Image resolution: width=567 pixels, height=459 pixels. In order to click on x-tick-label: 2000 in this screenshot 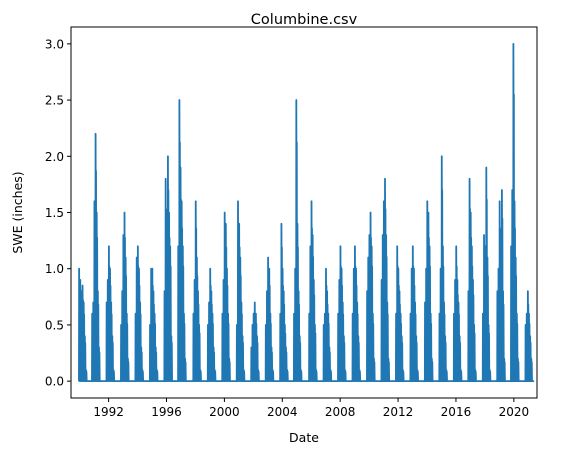, I will do `click(224, 412)`.